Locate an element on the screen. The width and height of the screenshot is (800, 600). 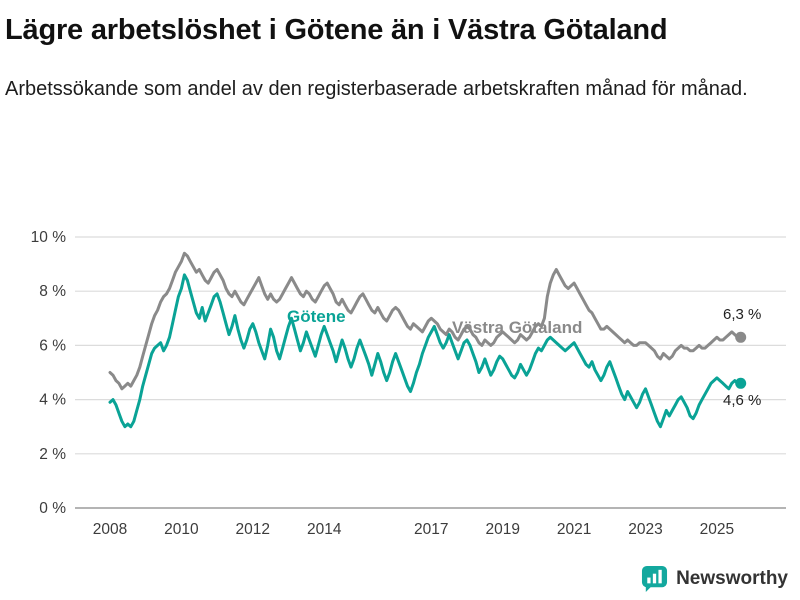
series-label-gotene: Götene is located at coordinates (316, 316).